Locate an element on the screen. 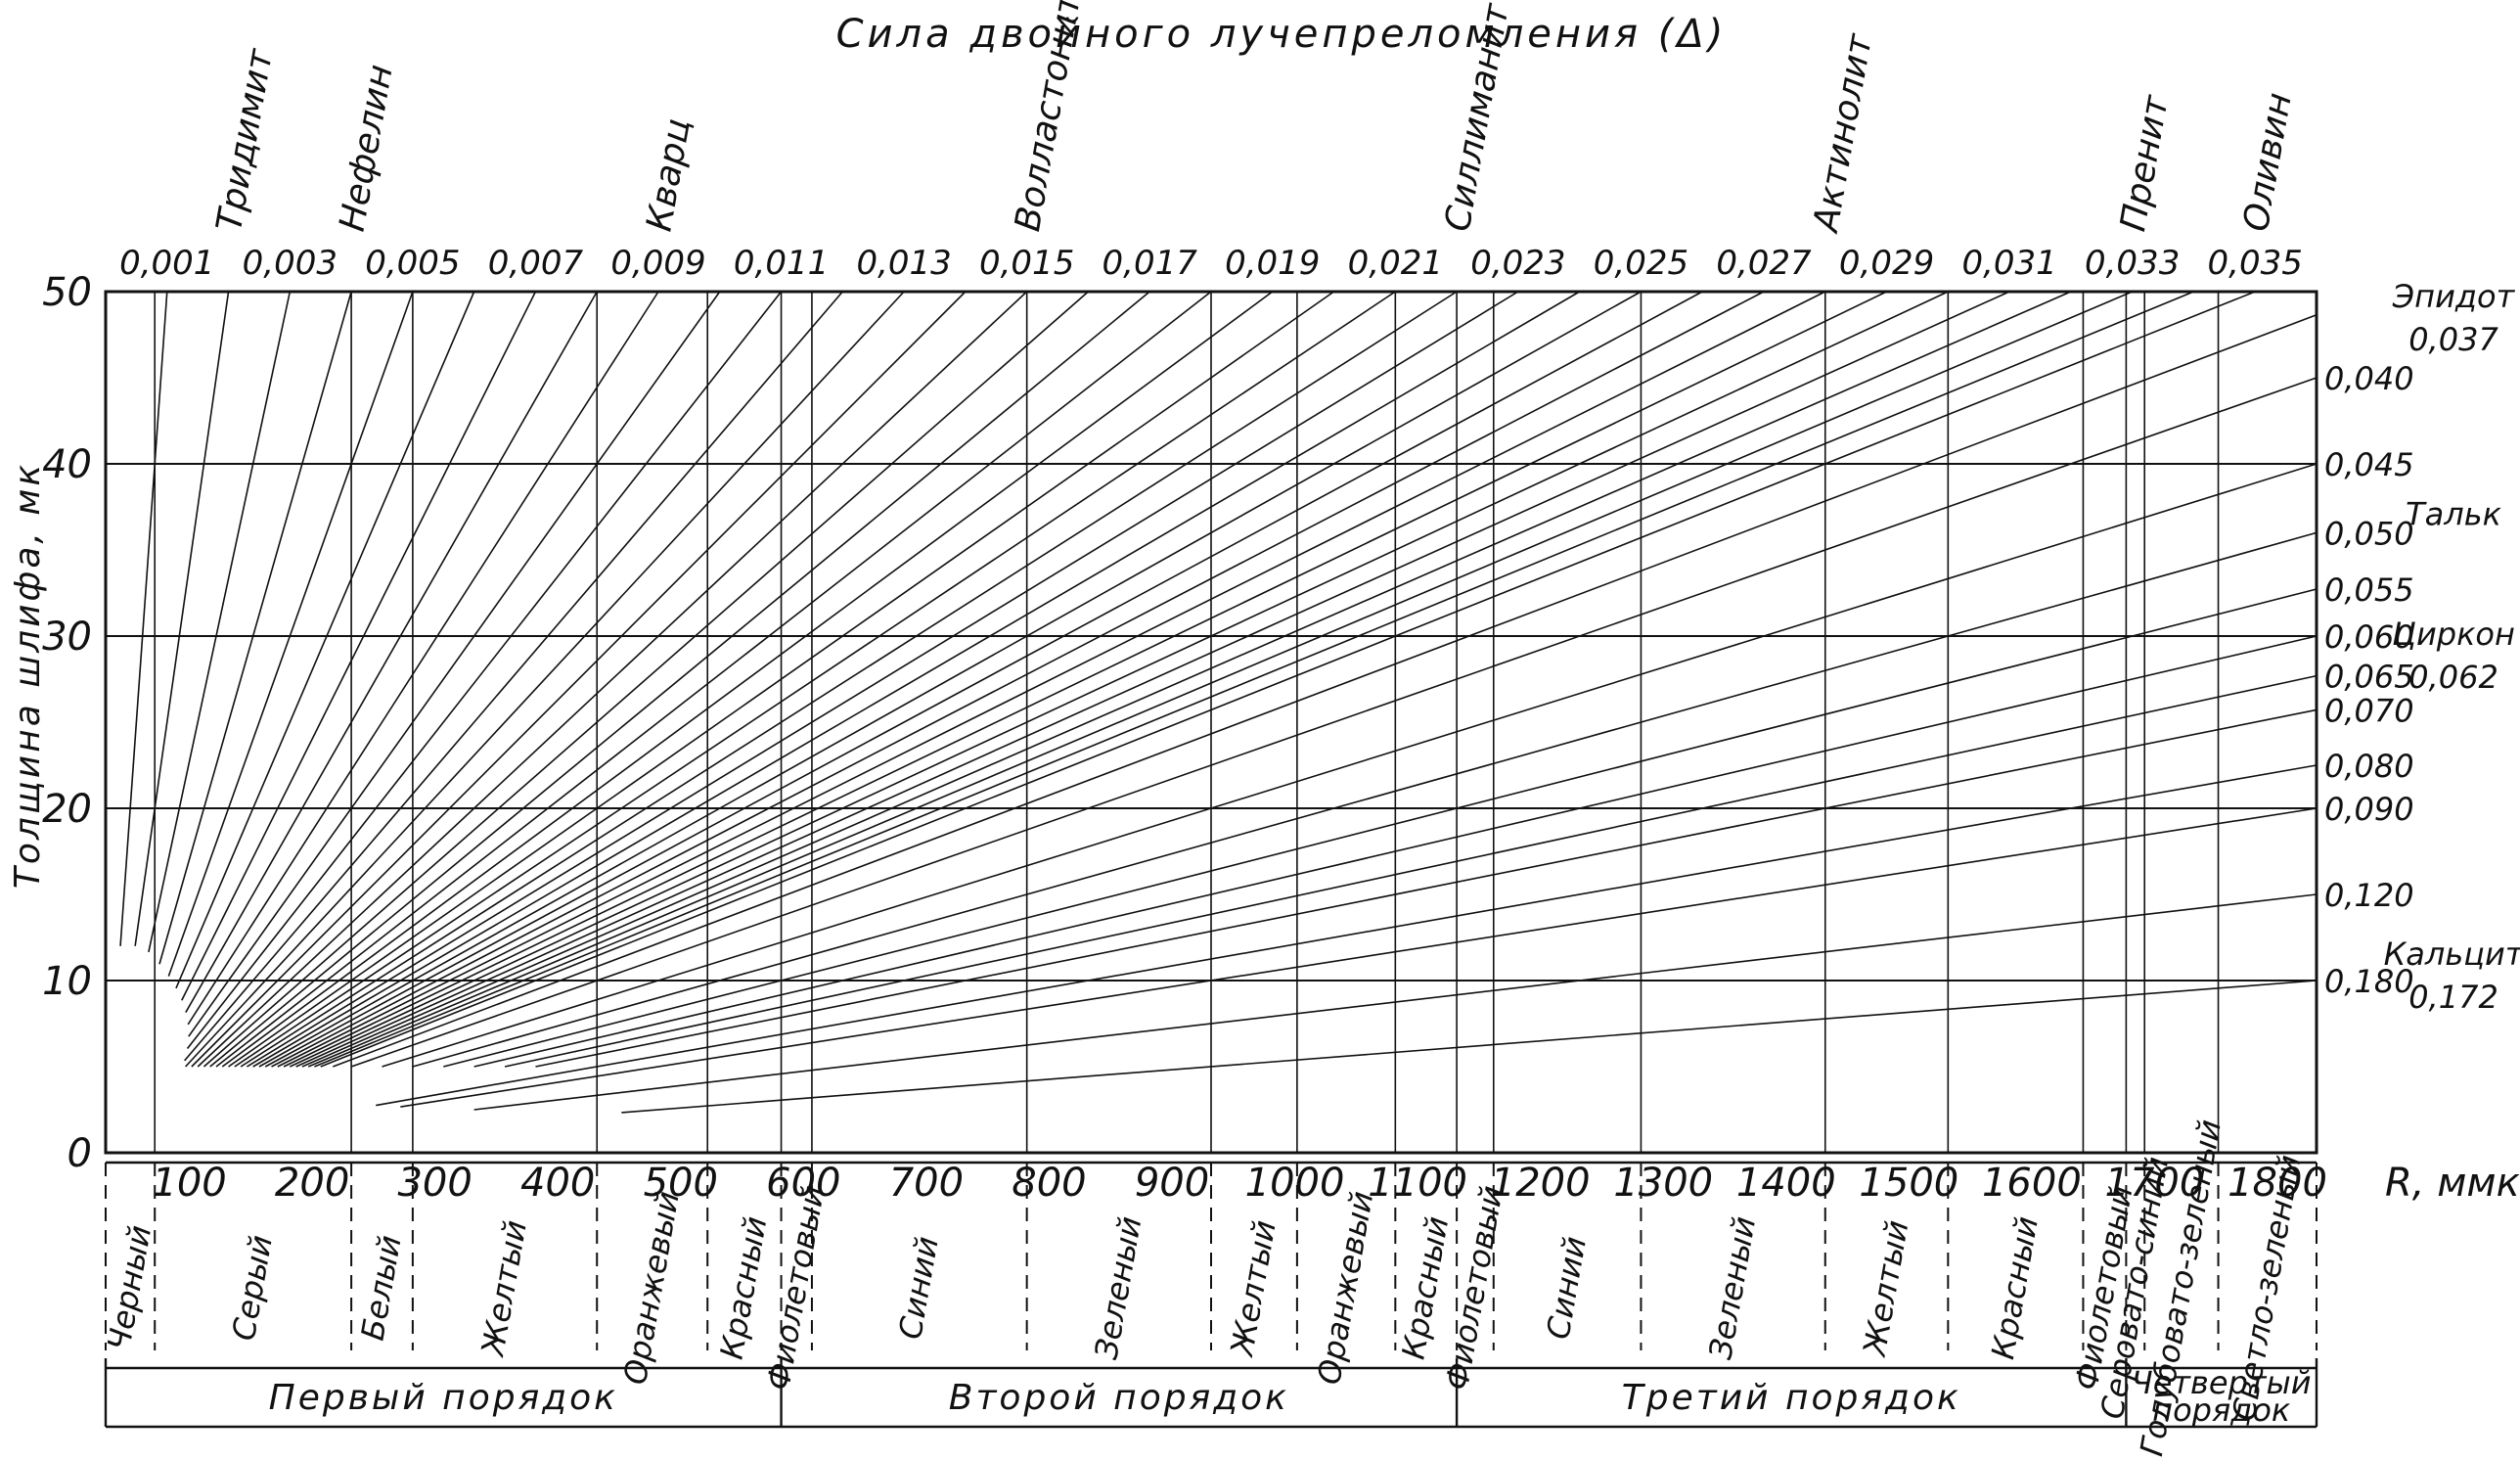 This screenshot has height=1461, width=2520. x-tick-label: 1800 is located at coordinates (2277, 1183).